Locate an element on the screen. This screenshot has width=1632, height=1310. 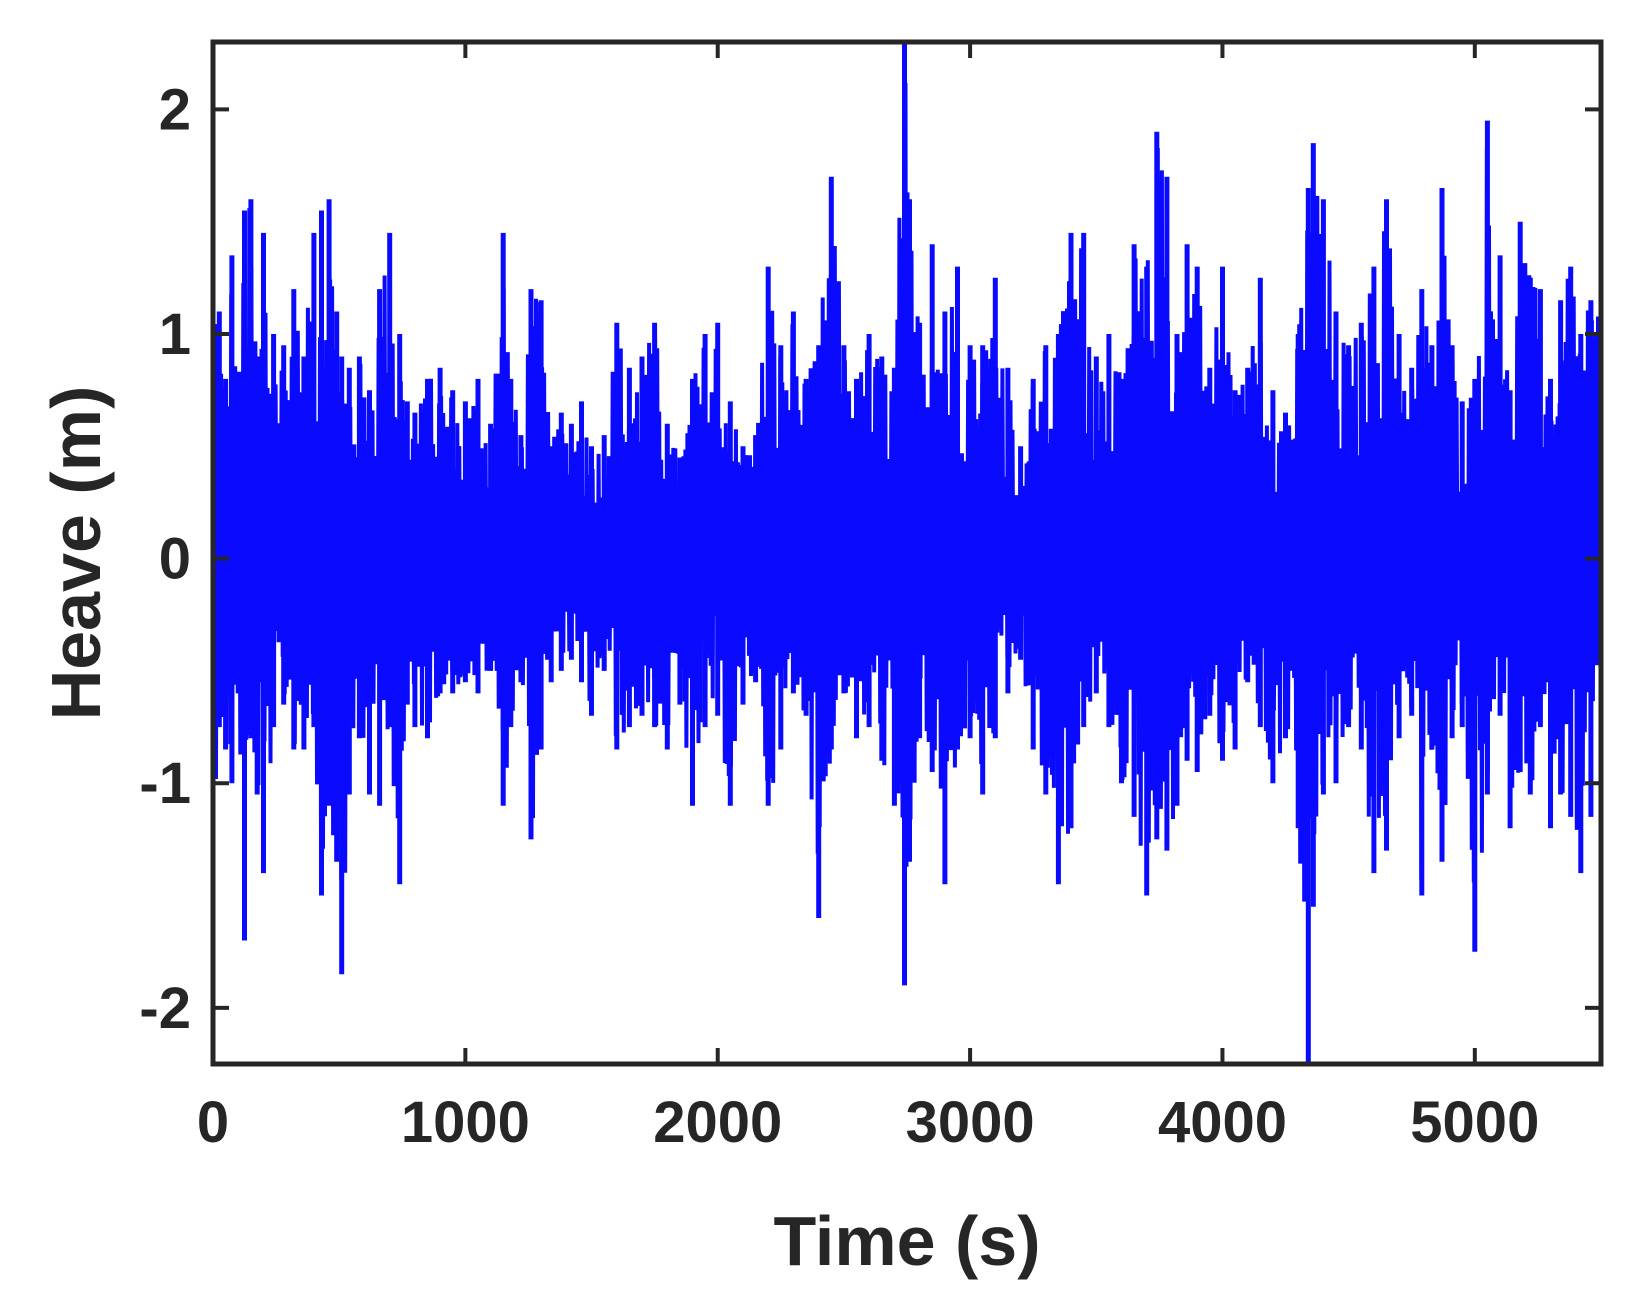
y-tick-label: 0 is located at coordinates (175, 559).